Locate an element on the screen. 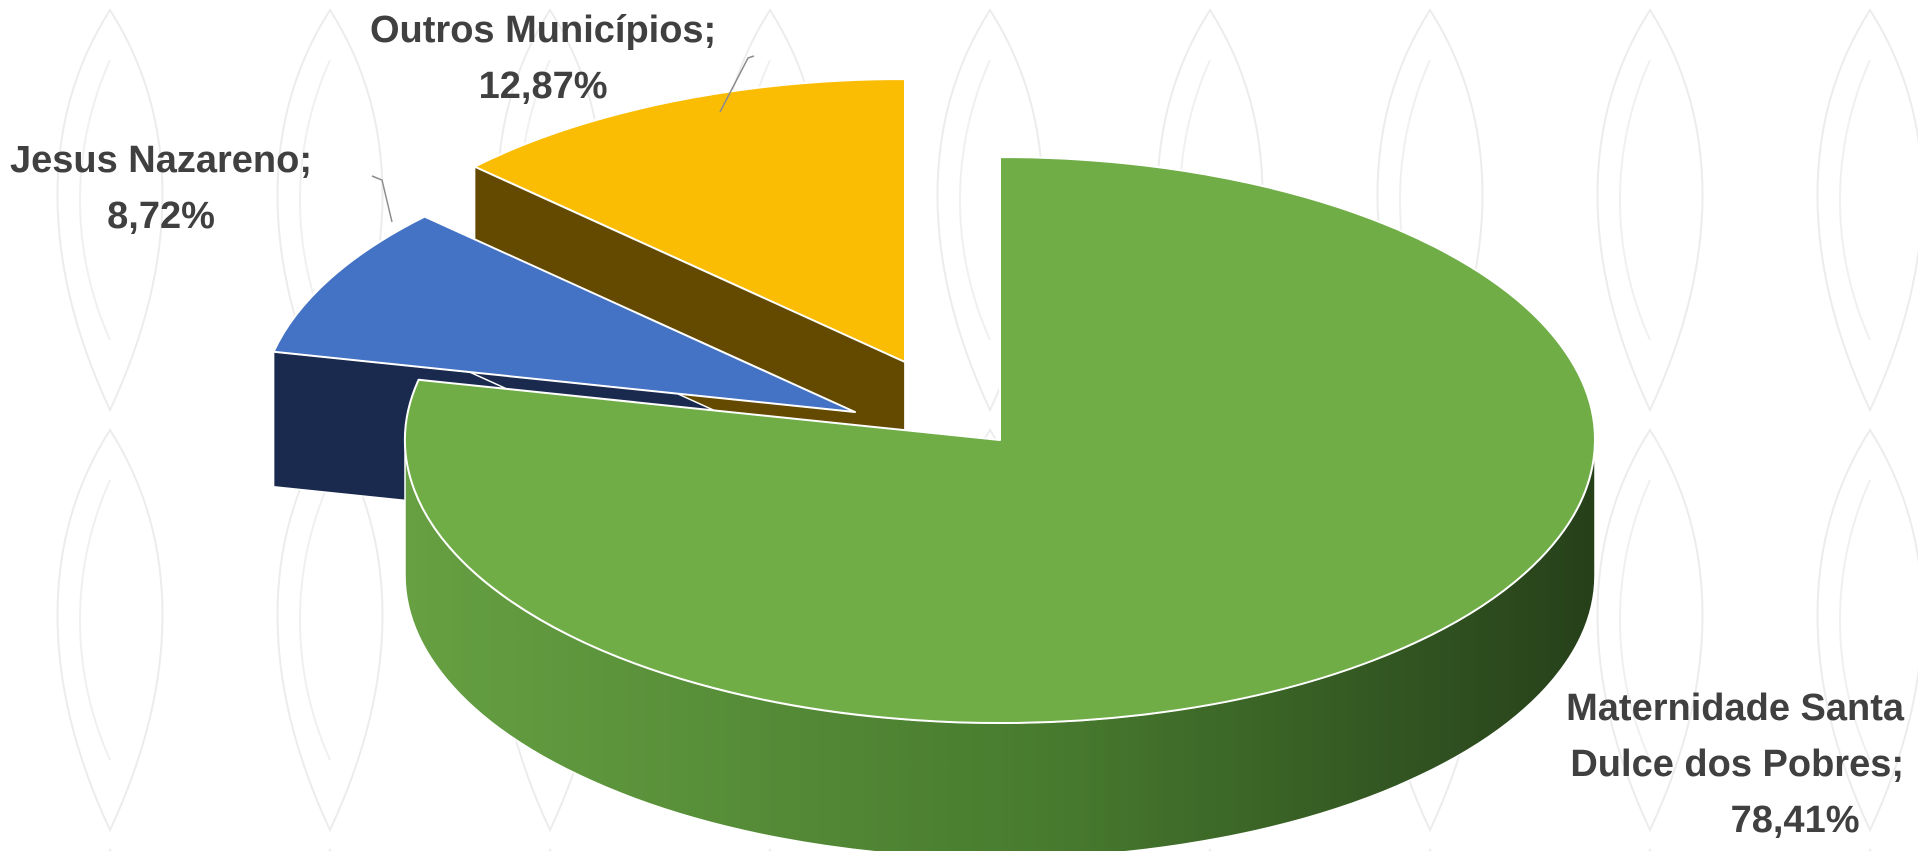 The image size is (1918, 851). leader-lines is located at coordinates (563, 139).